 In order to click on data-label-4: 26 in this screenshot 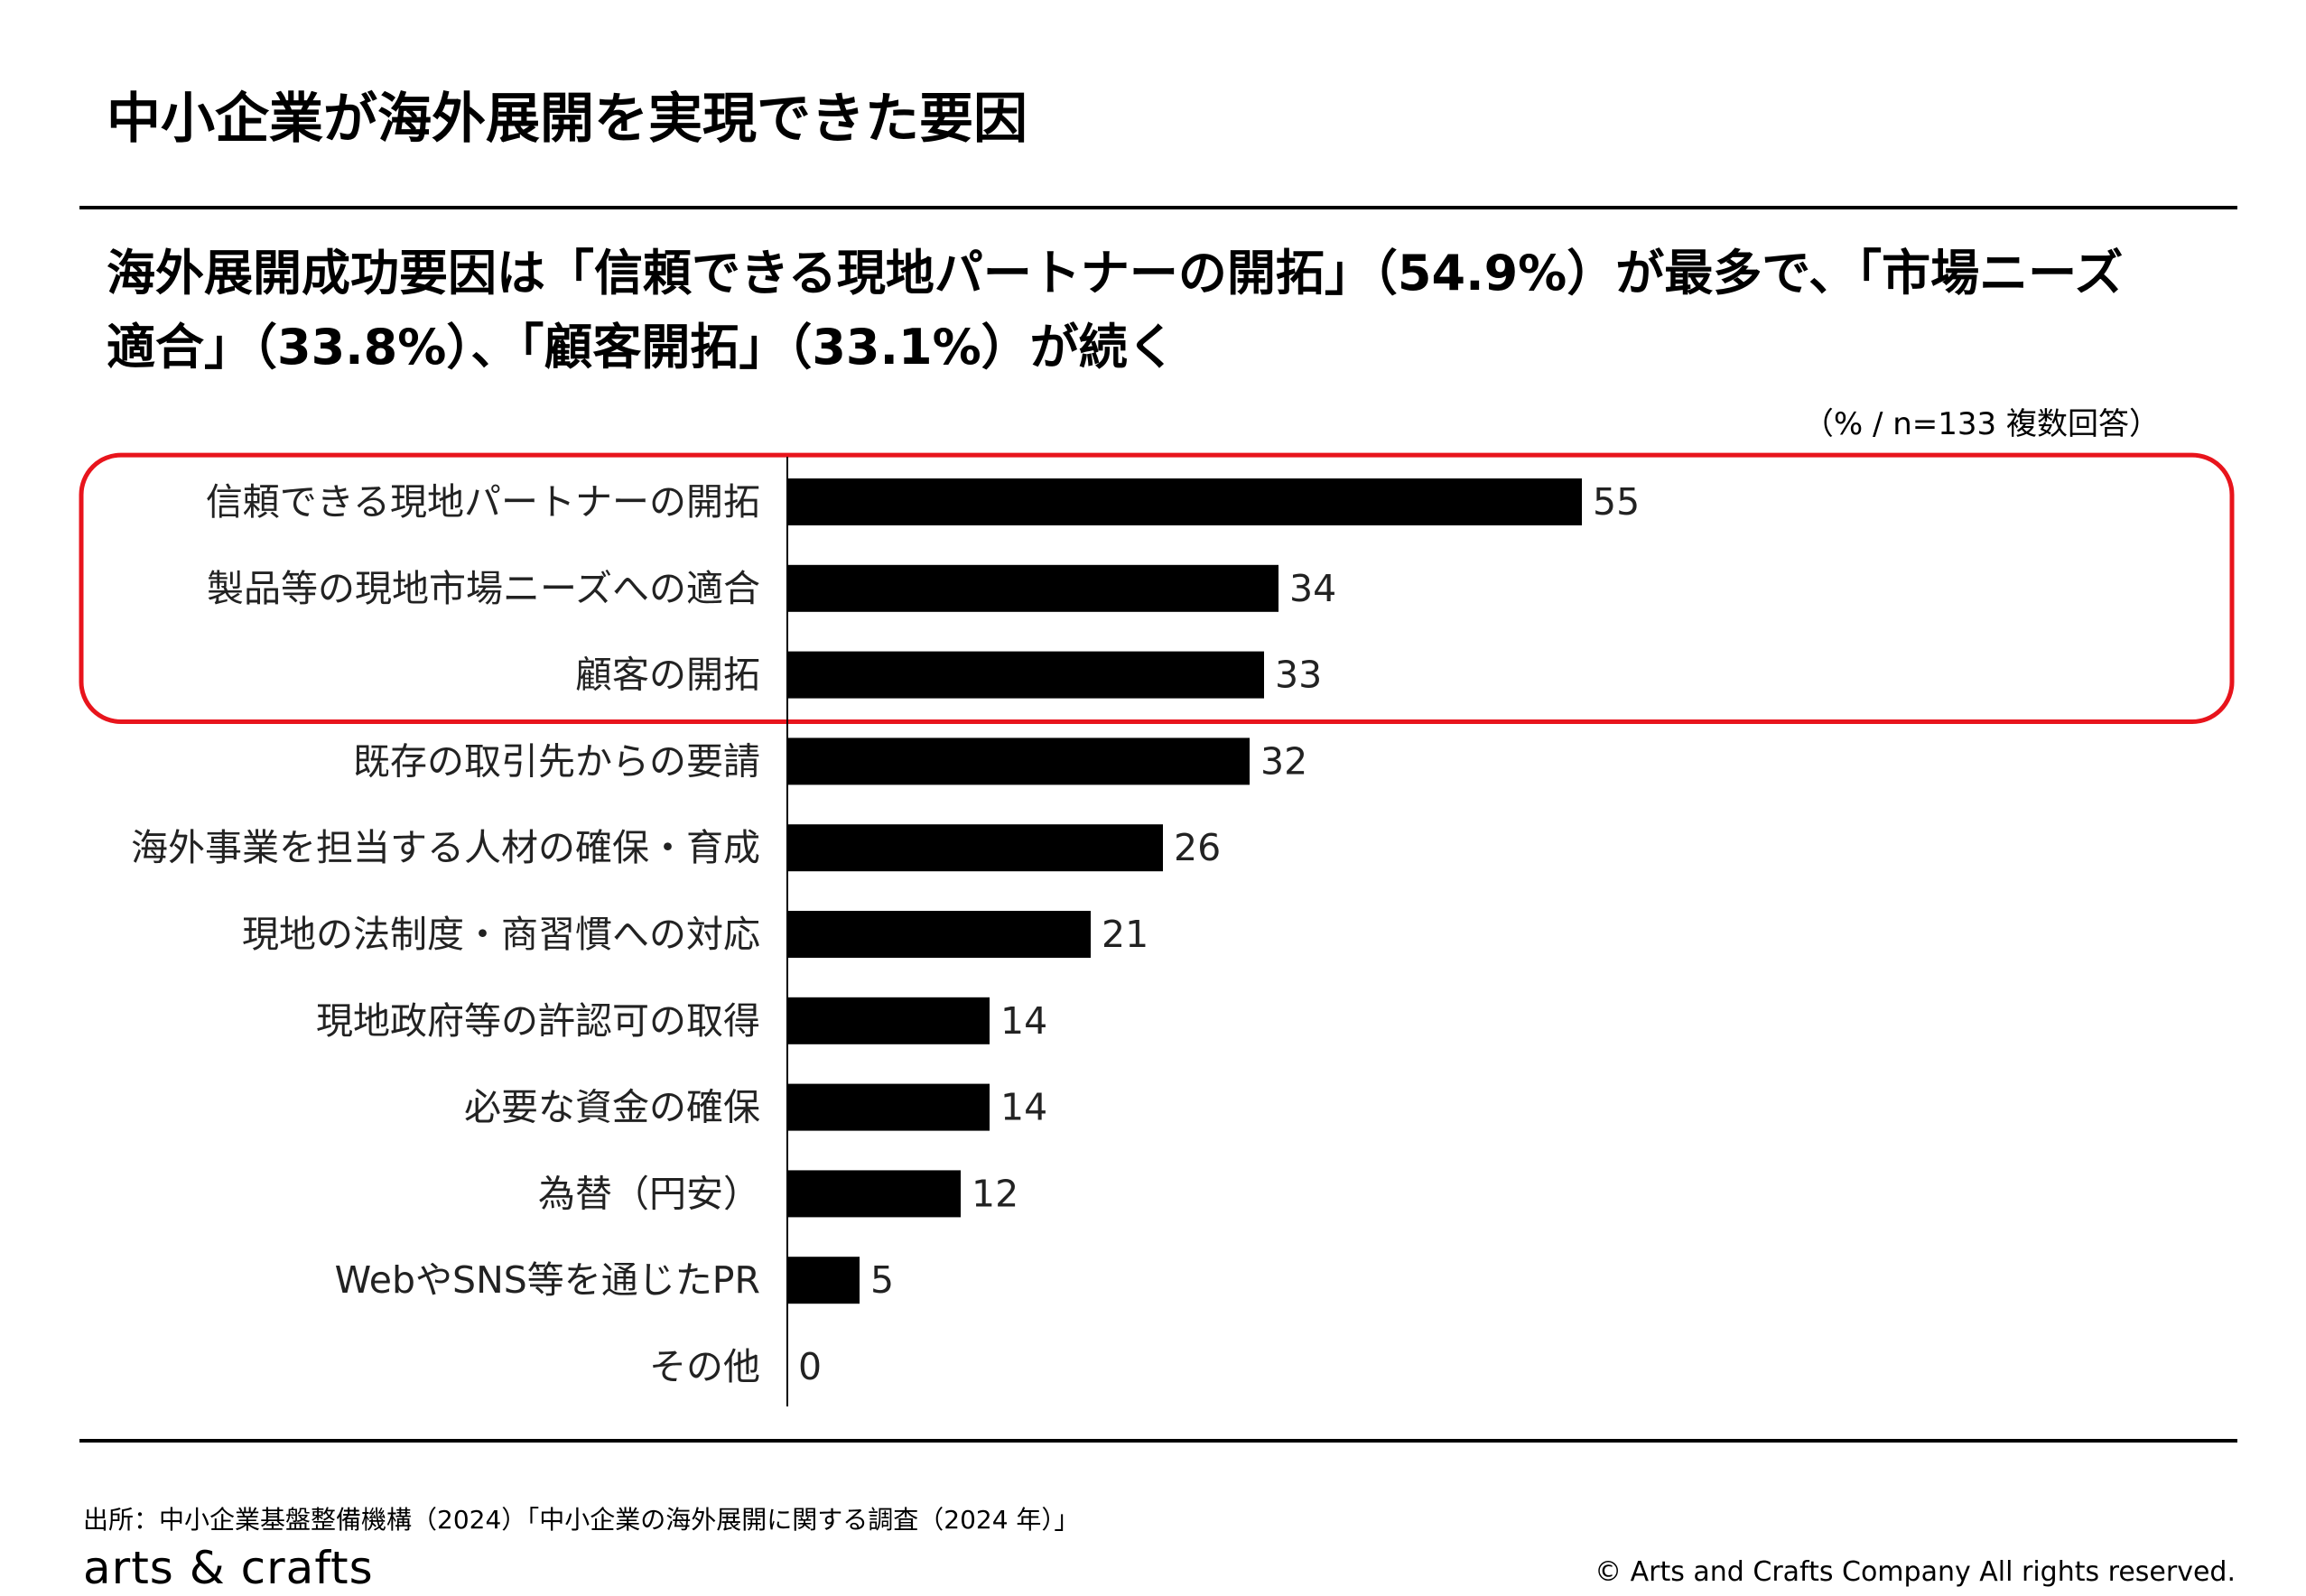, I will do `click(1197, 847)`.